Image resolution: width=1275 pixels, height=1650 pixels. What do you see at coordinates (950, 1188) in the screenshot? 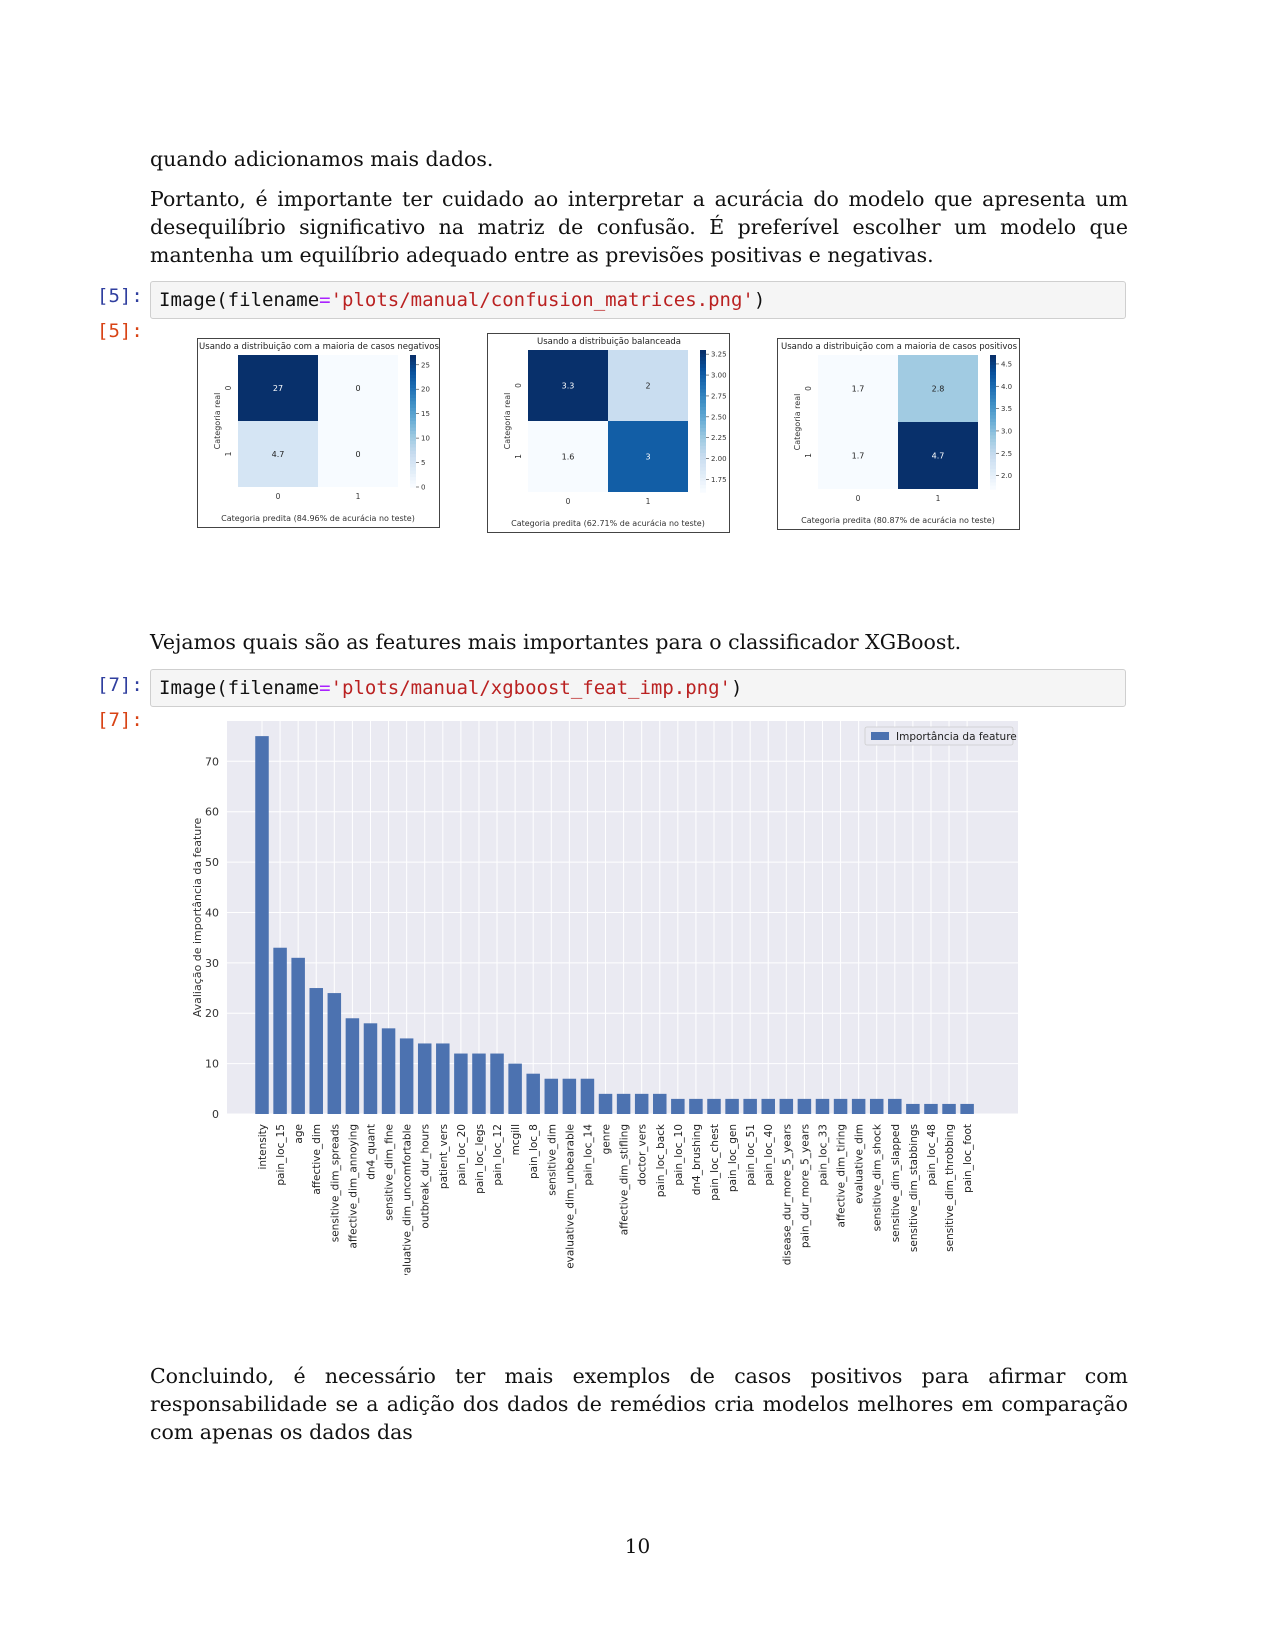
I see `x-tick-label: sensitive_dim_throbbing` at bounding box center [950, 1188].